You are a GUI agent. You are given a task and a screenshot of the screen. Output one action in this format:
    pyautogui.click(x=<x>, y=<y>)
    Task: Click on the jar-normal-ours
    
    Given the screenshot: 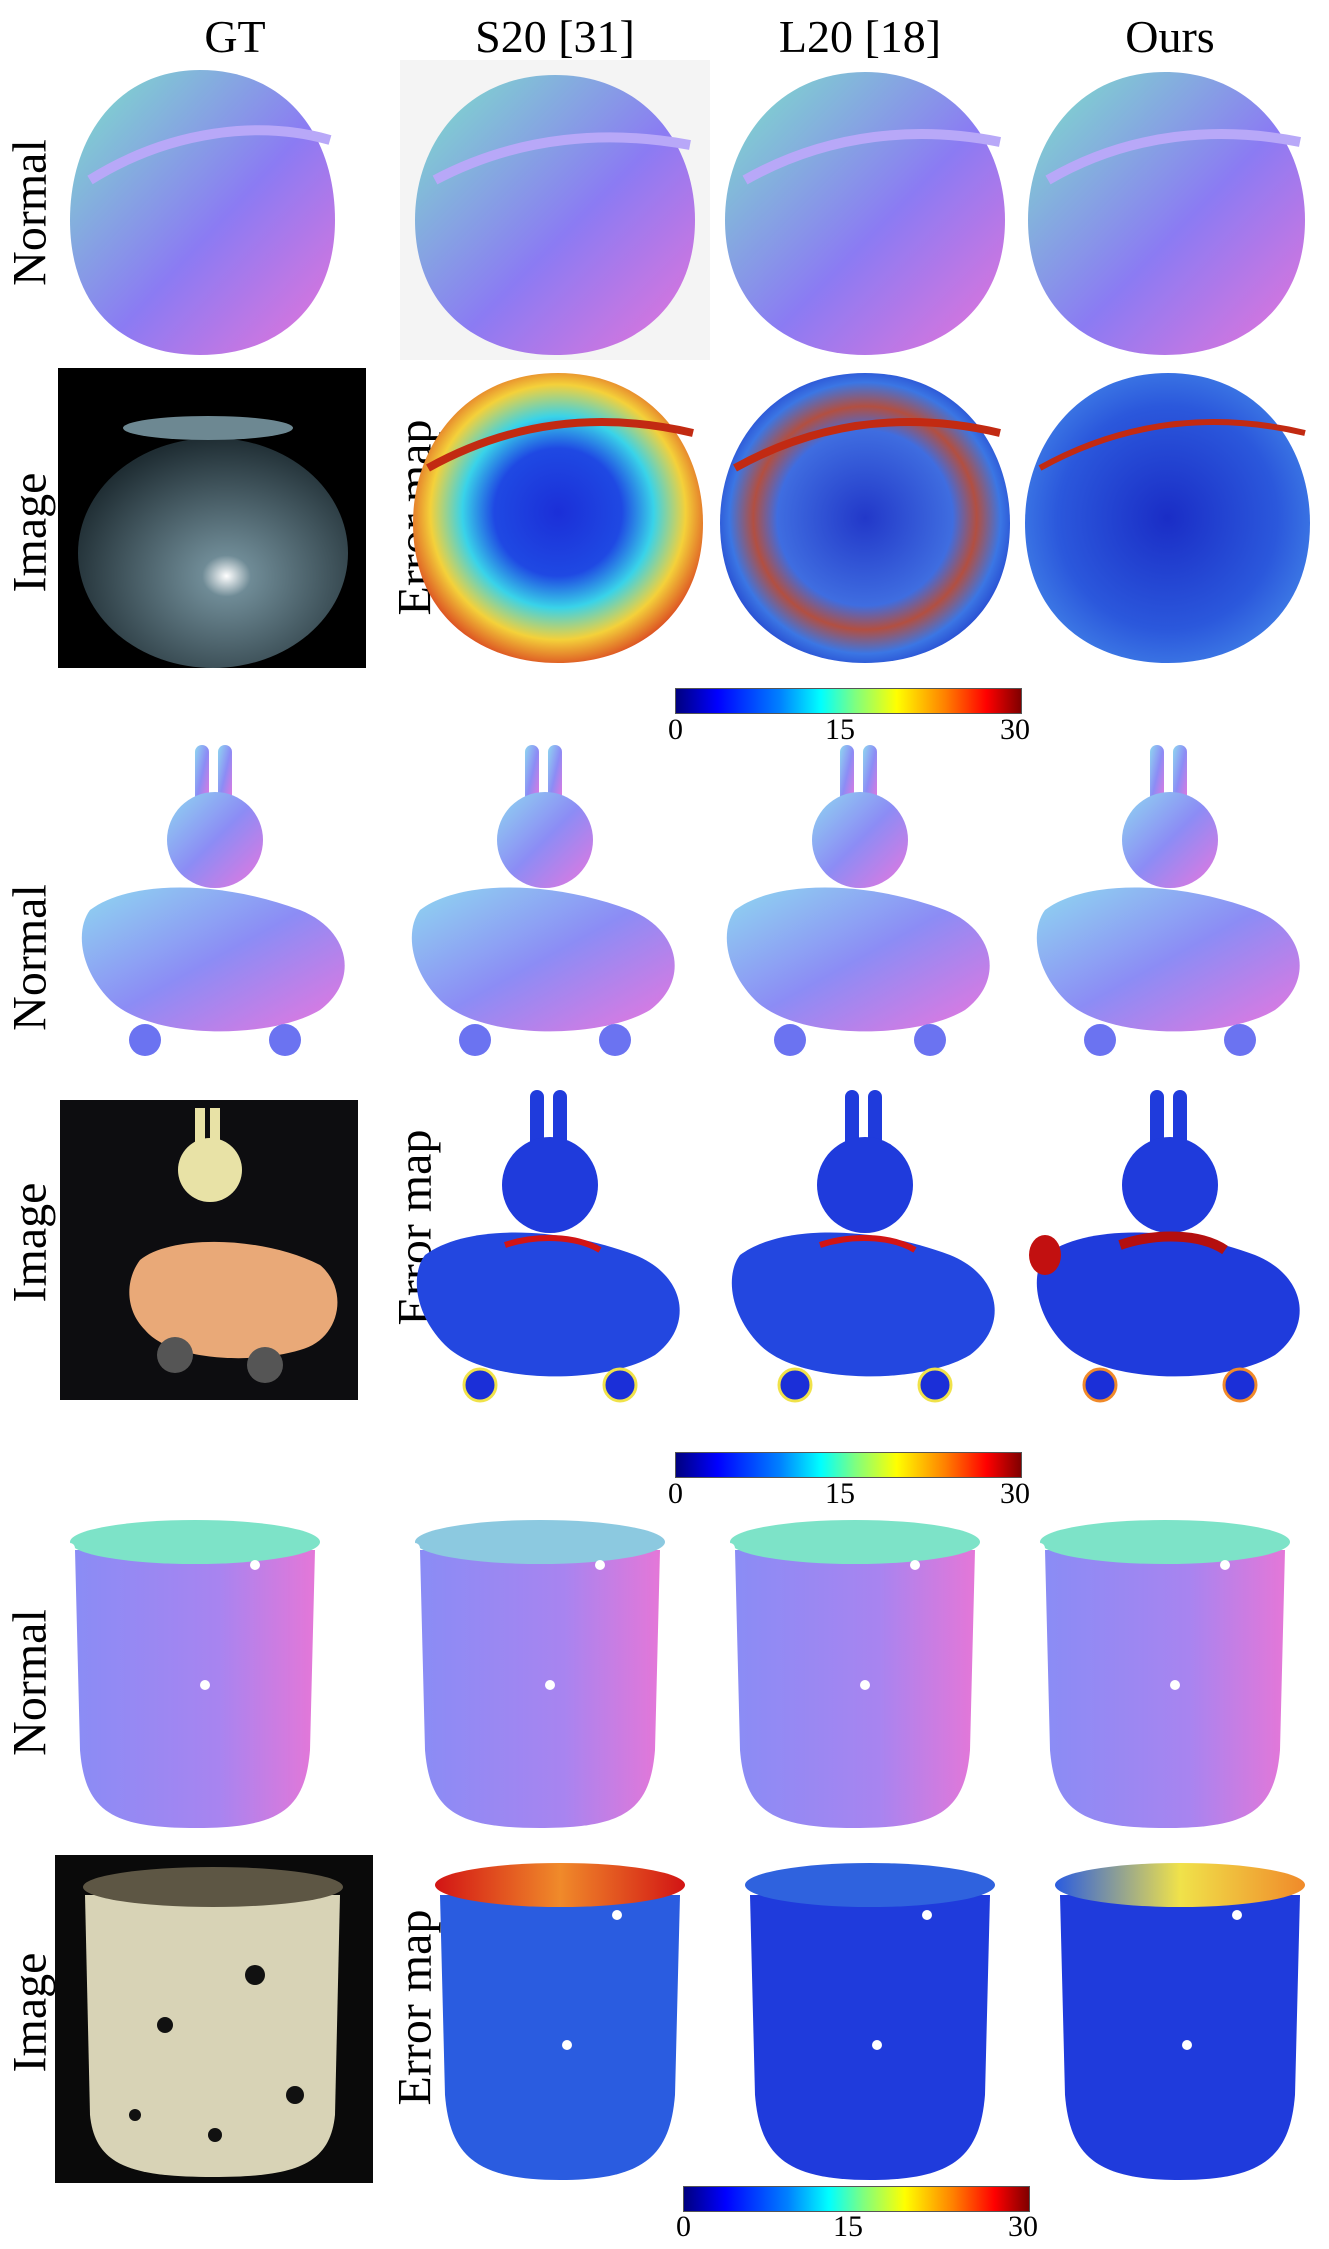 What is the action you would take?
    pyautogui.click(x=1165, y=1672)
    